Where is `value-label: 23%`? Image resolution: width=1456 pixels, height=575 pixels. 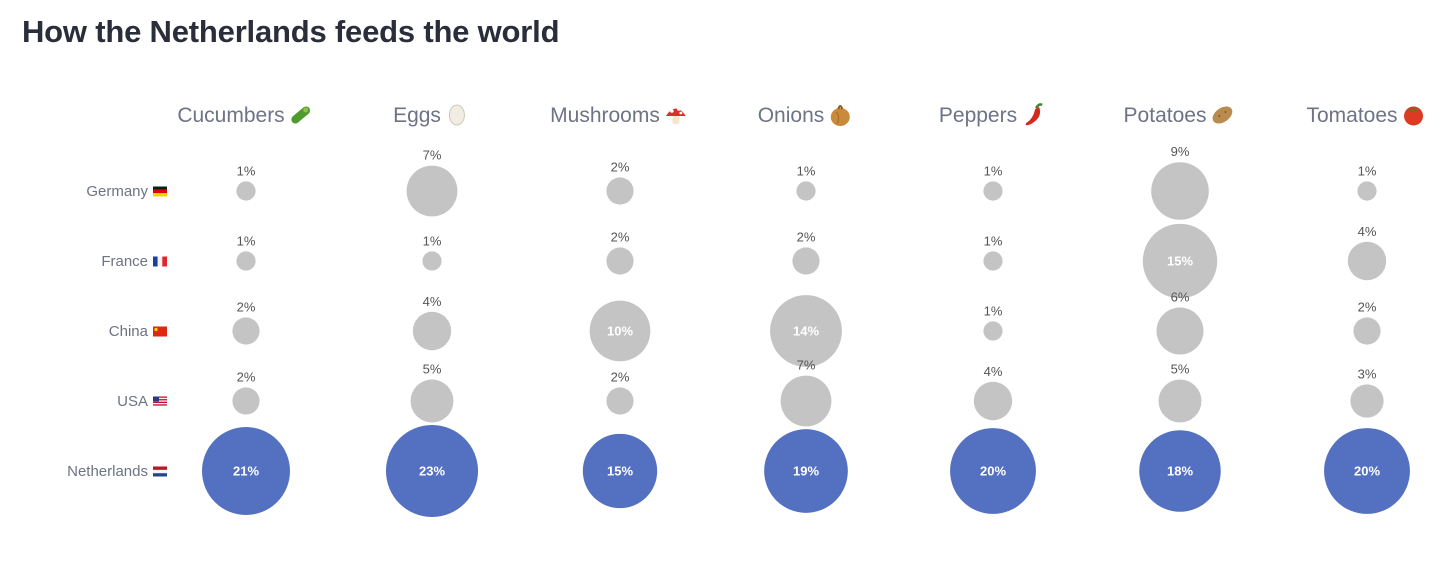 value-label: 23% is located at coordinates (432, 471).